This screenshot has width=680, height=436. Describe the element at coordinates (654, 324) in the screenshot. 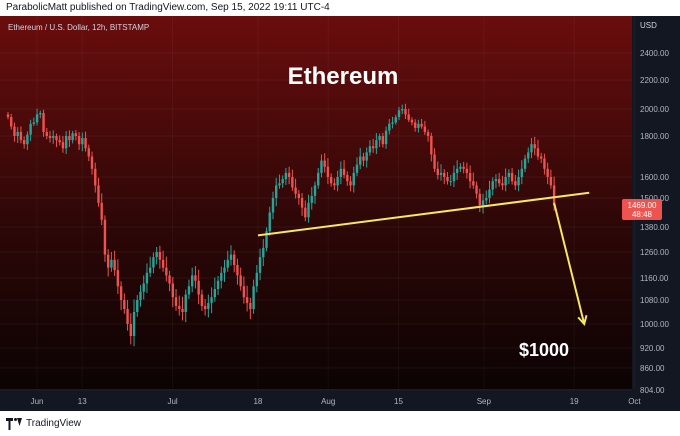

I see `price-tick-label: 1000.00` at that location.